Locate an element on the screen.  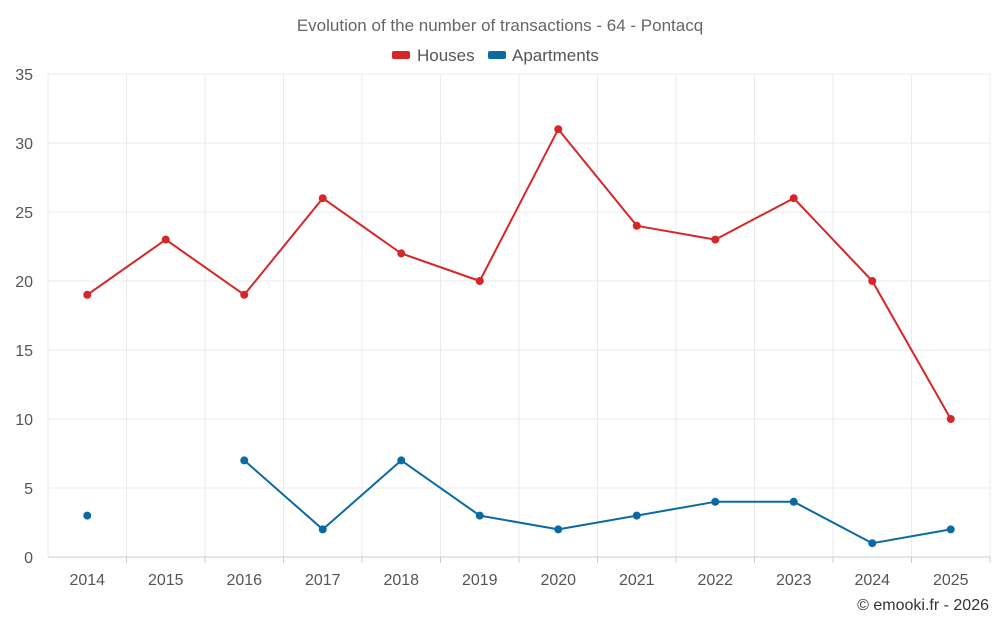
data-point-apartments-2022 is located at coordinates (715, 501).